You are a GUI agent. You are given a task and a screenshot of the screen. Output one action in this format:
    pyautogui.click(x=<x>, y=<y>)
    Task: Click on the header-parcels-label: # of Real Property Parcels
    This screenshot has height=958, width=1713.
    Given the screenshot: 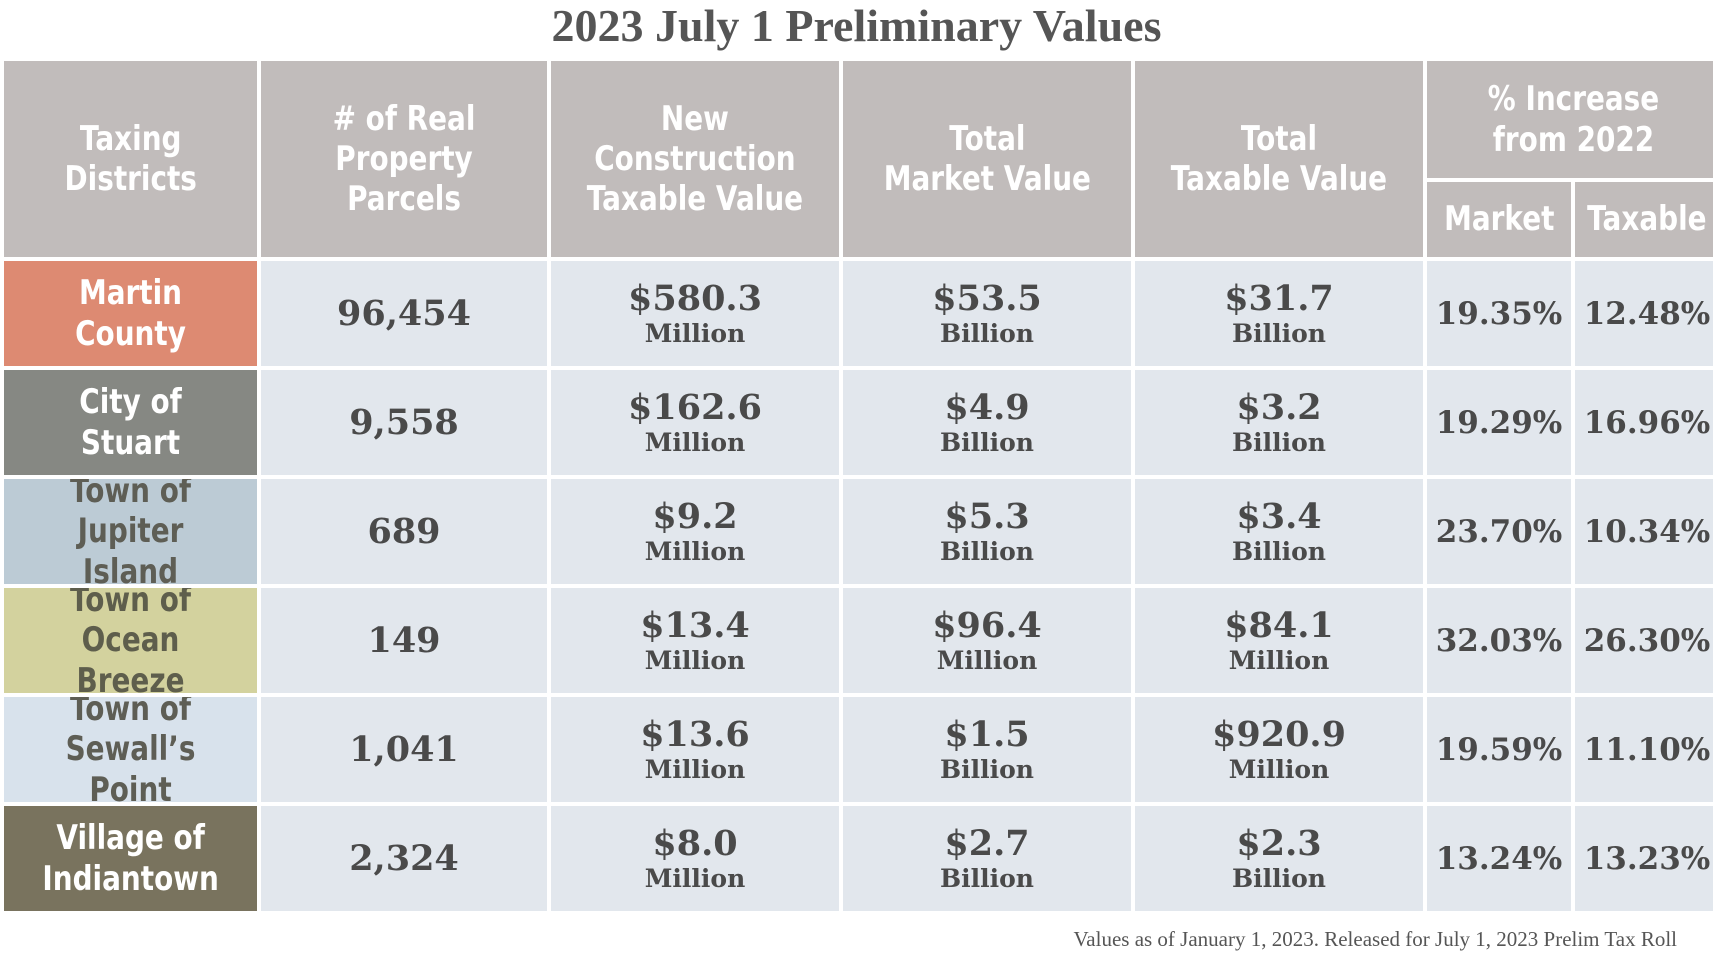 What is the action you would take?
    pyautogui.click(x=404, y=159)
    